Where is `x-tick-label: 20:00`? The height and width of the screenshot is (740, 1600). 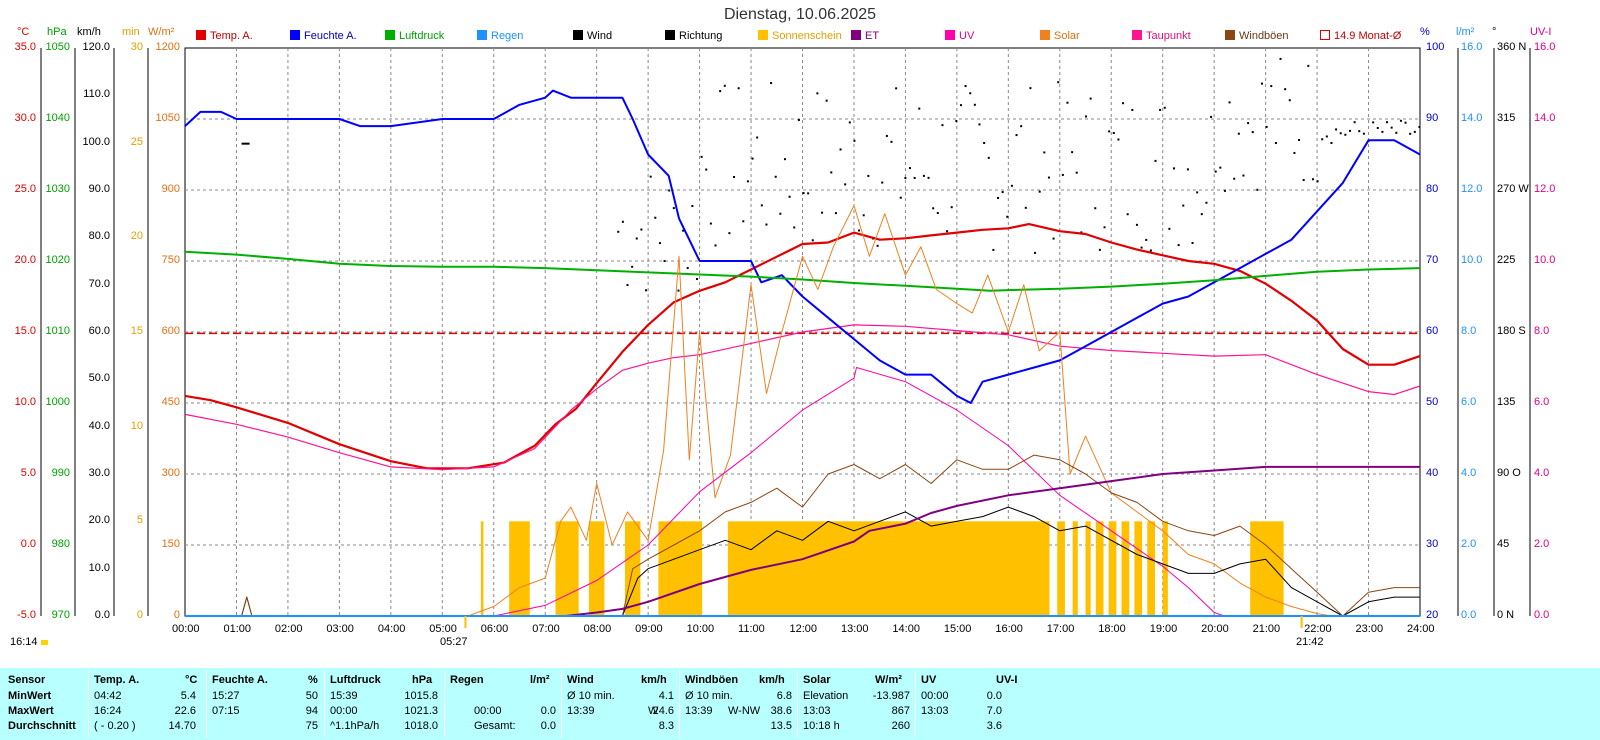
x-tick-label: 20:00 is located at coordinates (1215, 629).